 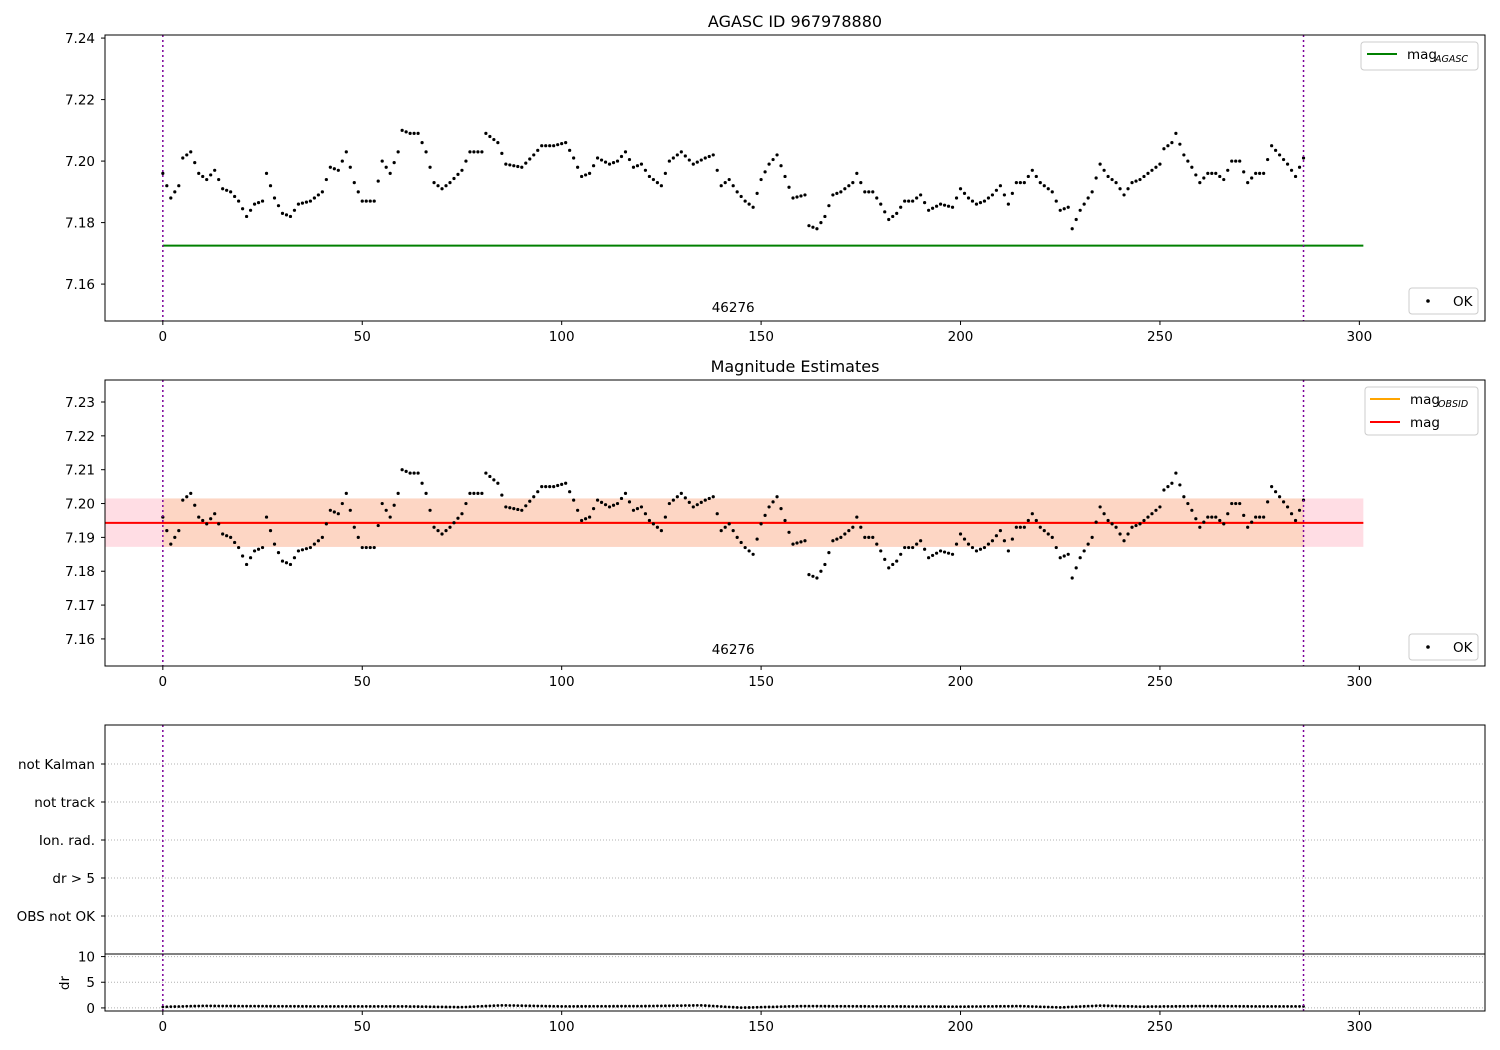 What do you see at coordinates (1428, 301) in the screenshot?
I see `legend-ok-marker` at bounding box center [1428, 301].